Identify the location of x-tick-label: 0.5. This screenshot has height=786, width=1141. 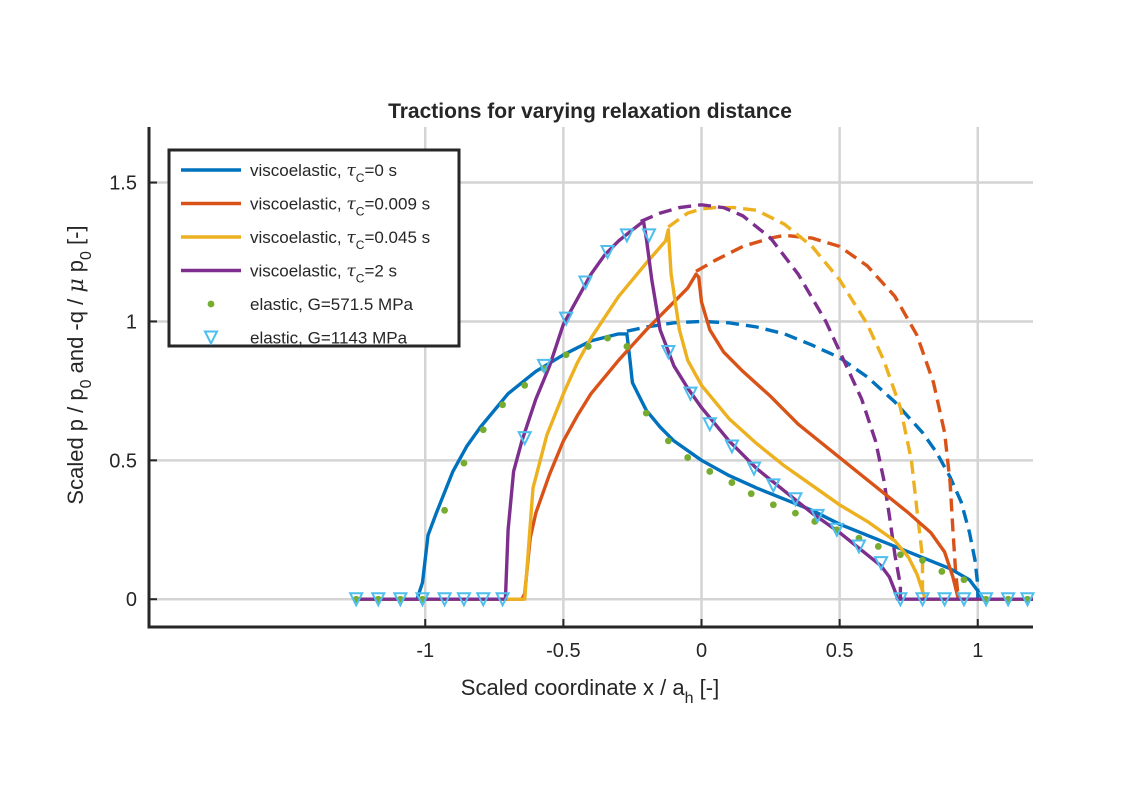
(840, 651).